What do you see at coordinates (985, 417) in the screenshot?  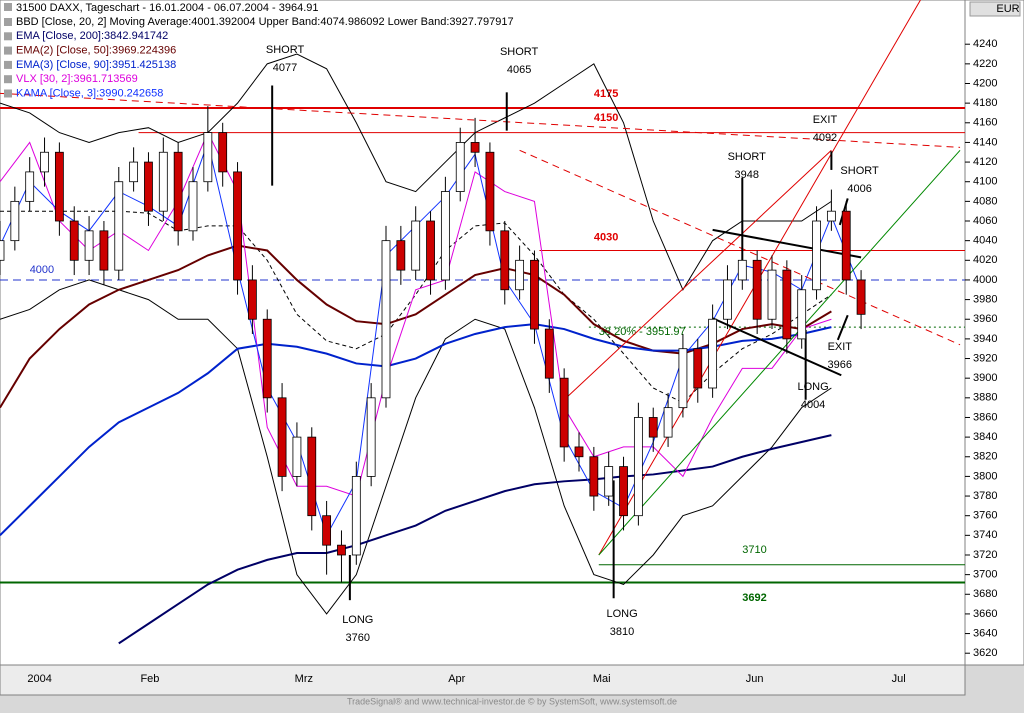 I see `y-tick-label: 3860` at bounding box center [985, 417].